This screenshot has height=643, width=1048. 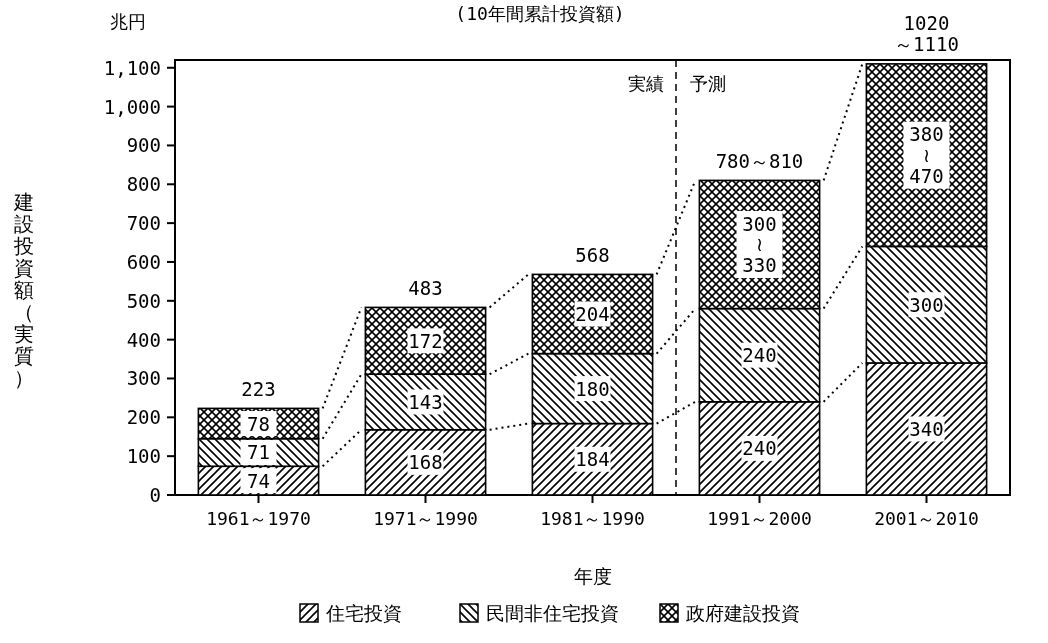 I want to click on data-label: 180, so click(x=592, y=388).